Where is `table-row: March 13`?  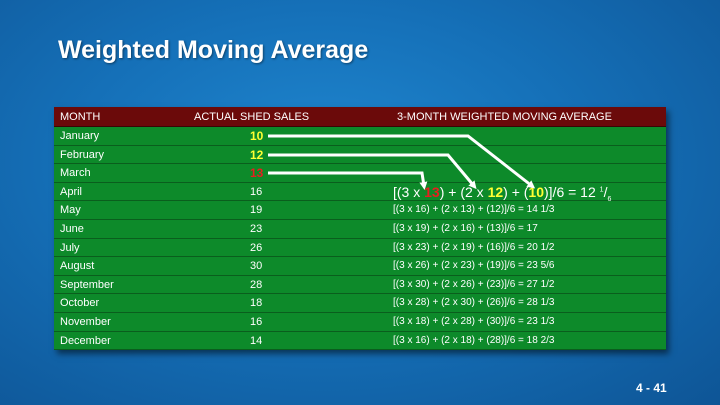
table-row: March 13 is located at coordinates (360, 173).